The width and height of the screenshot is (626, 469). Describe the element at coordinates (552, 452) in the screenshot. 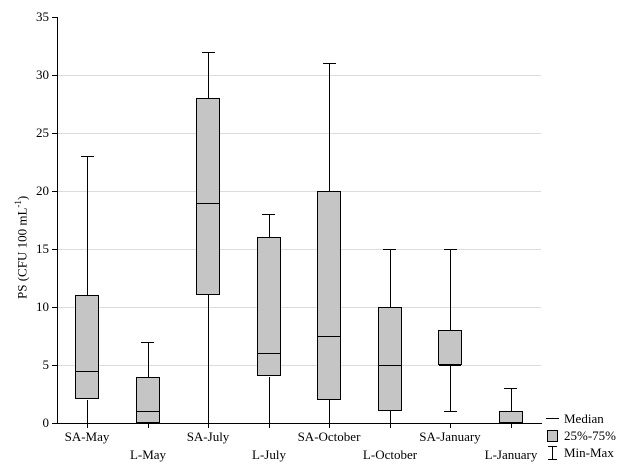

I see `minmax-bar-icon` at that location.